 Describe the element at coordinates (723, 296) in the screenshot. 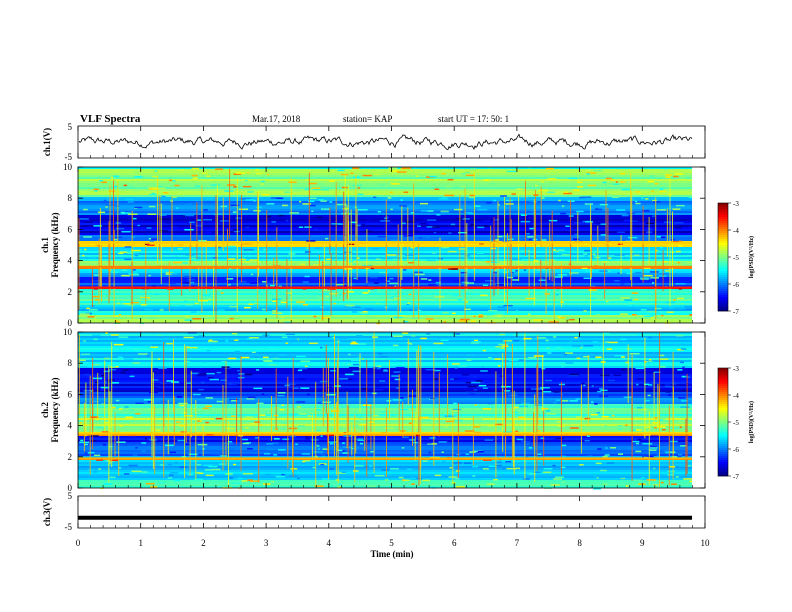

I see `ch1-colorbar-swatch` at that location.